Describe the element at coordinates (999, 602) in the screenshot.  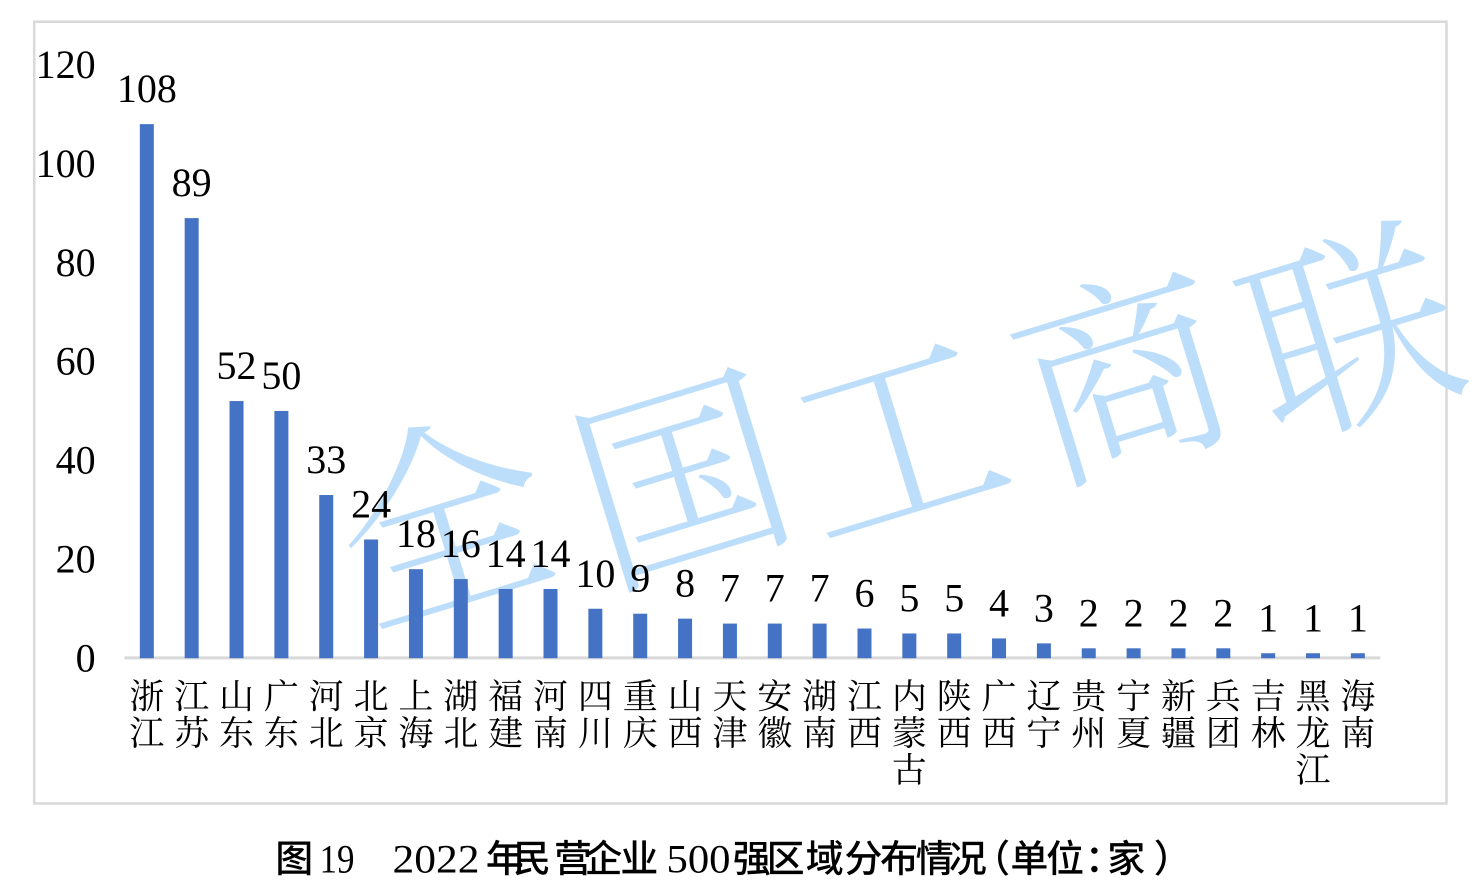
I see `svg-text: 4` at that location.